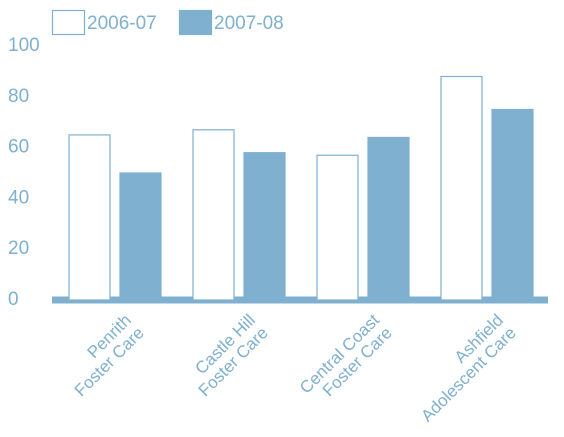 The height and width of the screenshot is (437, 564). I want to click on y-tick-label: 60, so click(18, 147).